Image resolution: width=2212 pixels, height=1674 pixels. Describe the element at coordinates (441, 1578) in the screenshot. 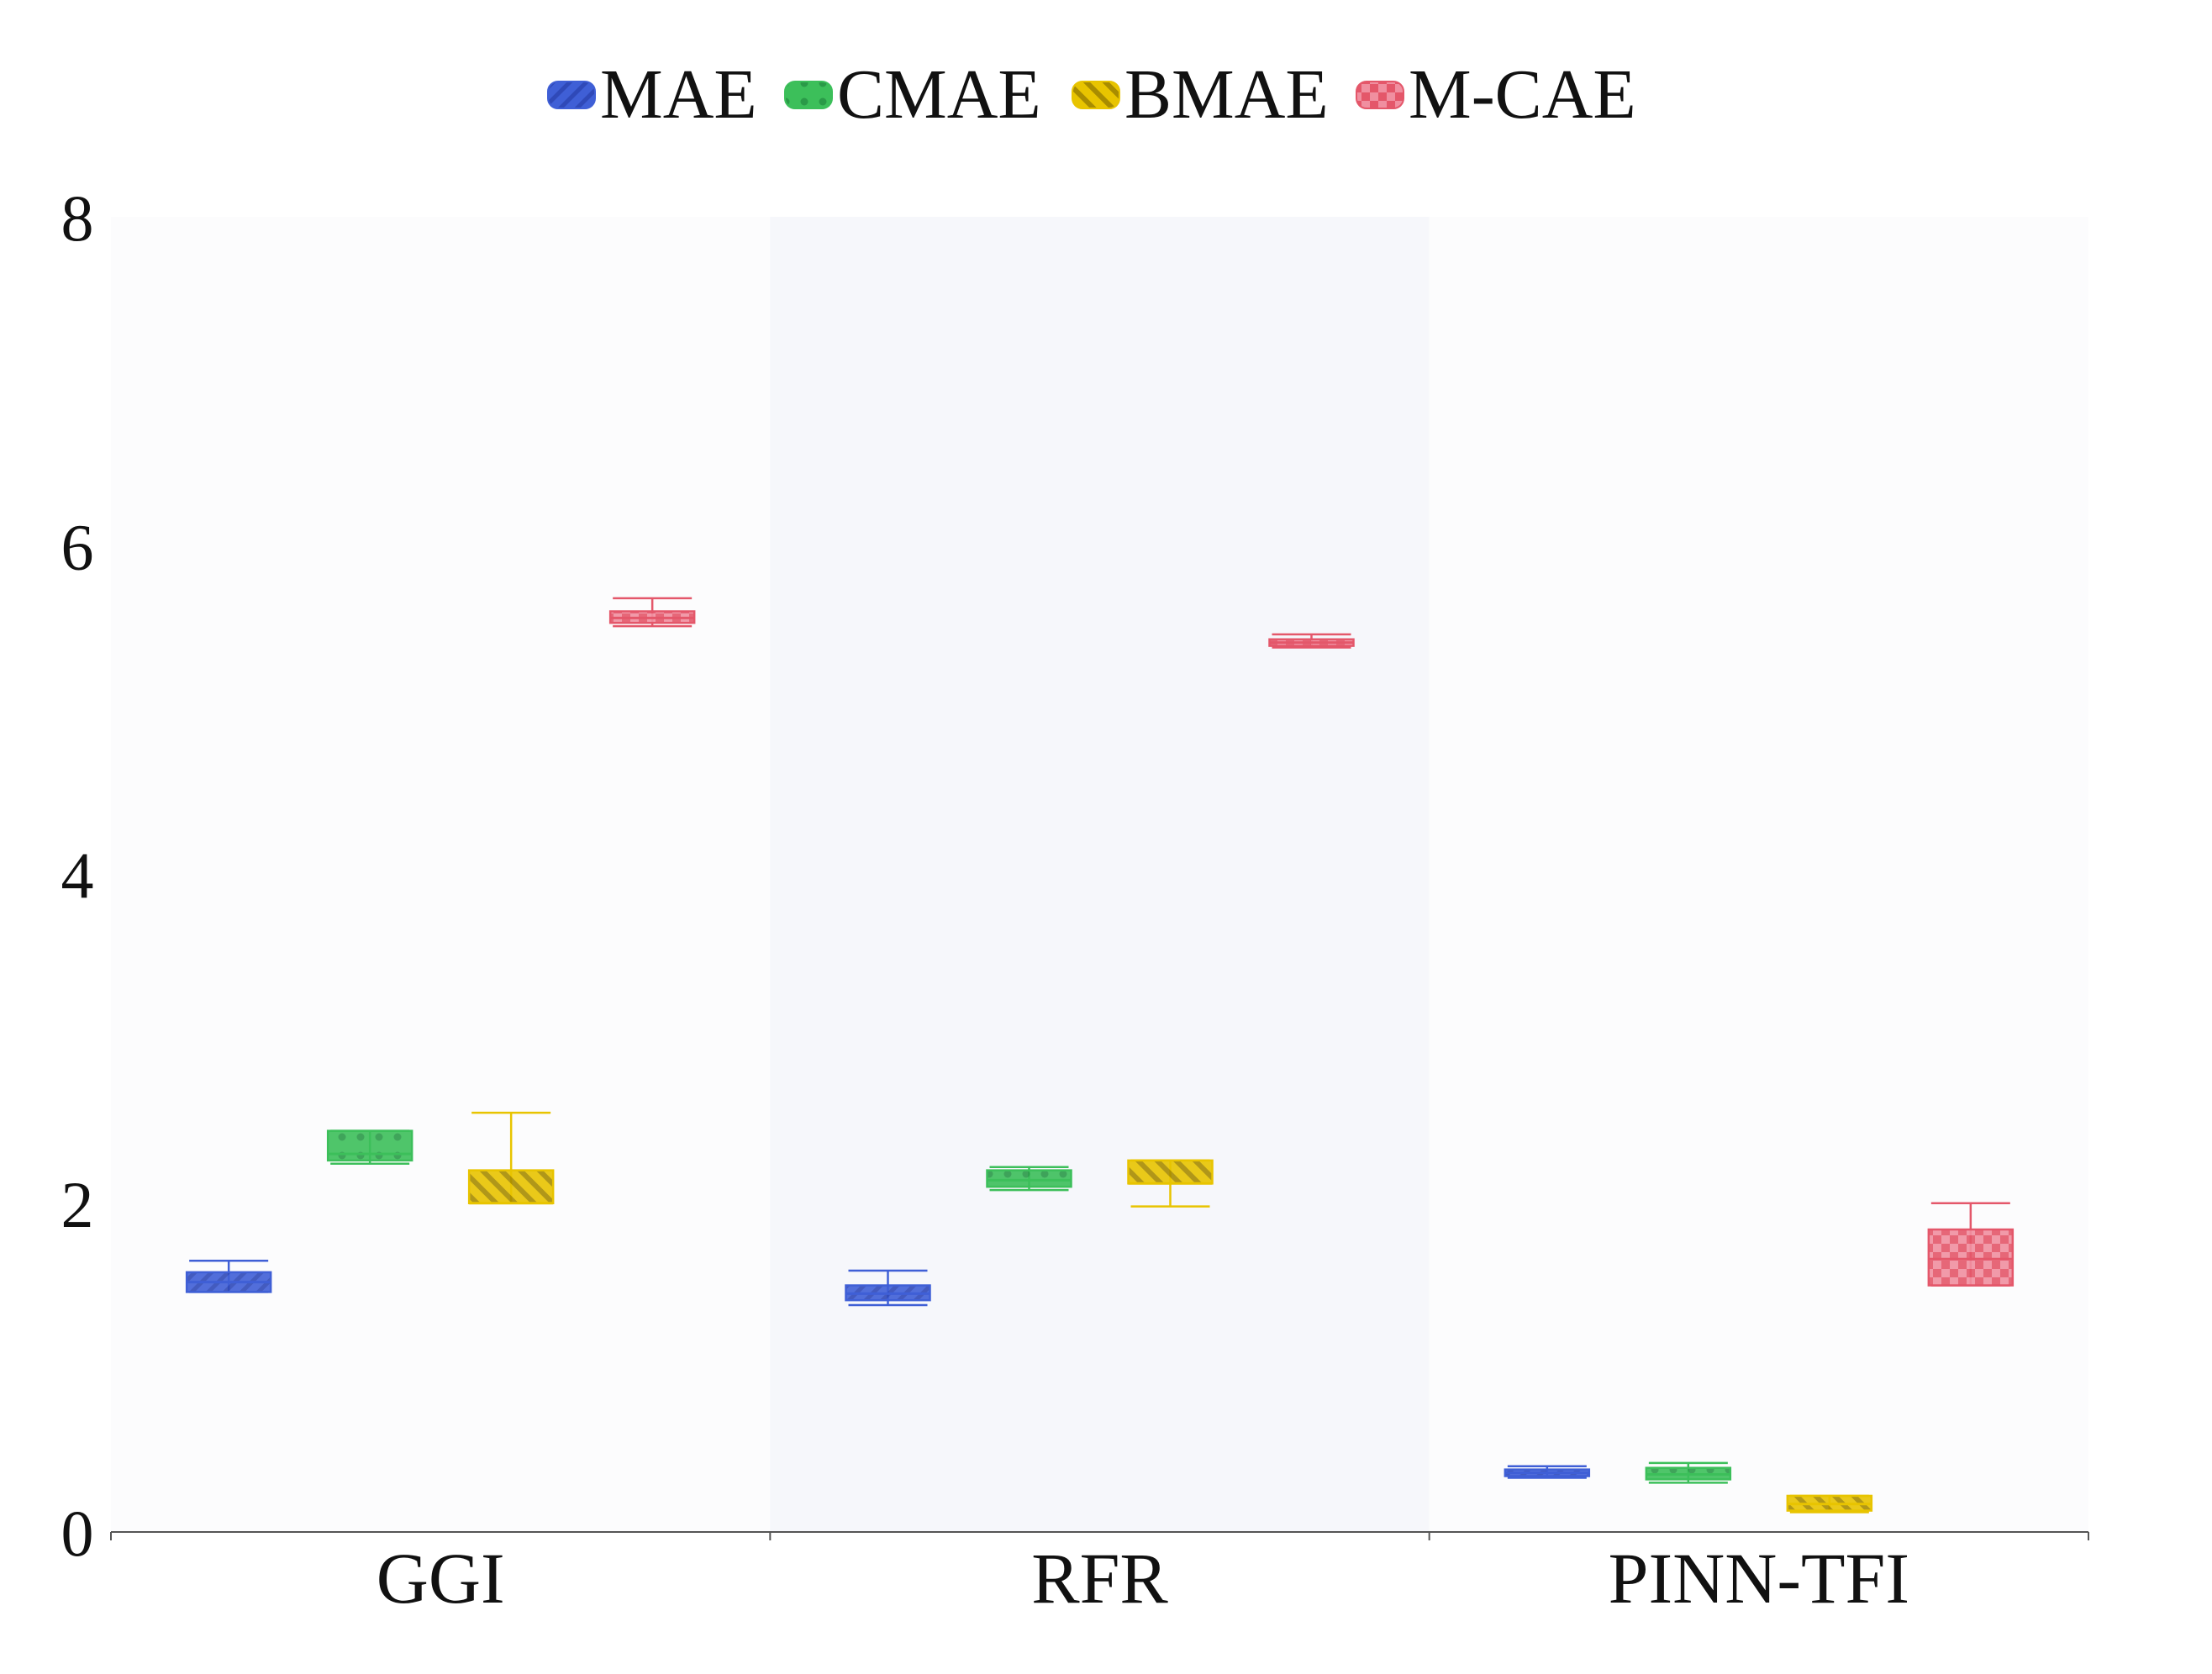

I see `x-tick-label-ggi: GGI` at that location.